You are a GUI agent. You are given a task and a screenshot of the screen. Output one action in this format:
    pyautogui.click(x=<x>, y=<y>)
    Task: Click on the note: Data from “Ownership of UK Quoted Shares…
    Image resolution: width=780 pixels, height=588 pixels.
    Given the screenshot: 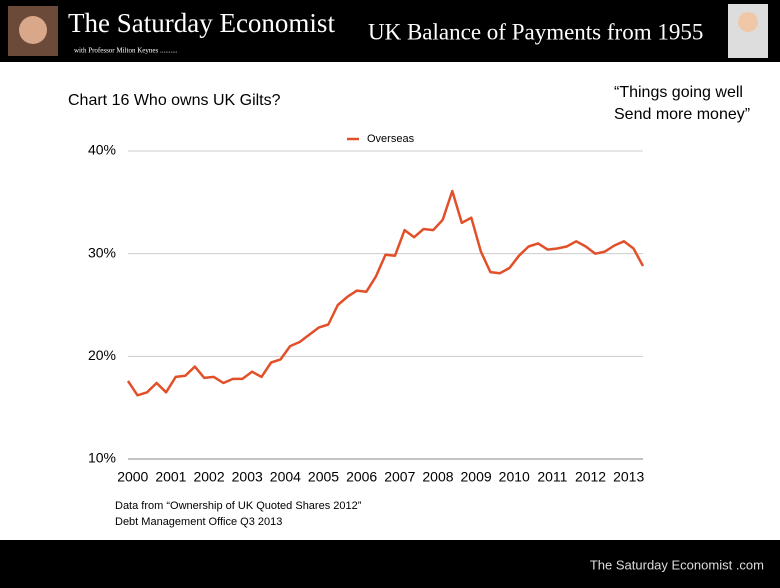 What is the action you would take?
    pyautogui.click(x=238, y=506)
    